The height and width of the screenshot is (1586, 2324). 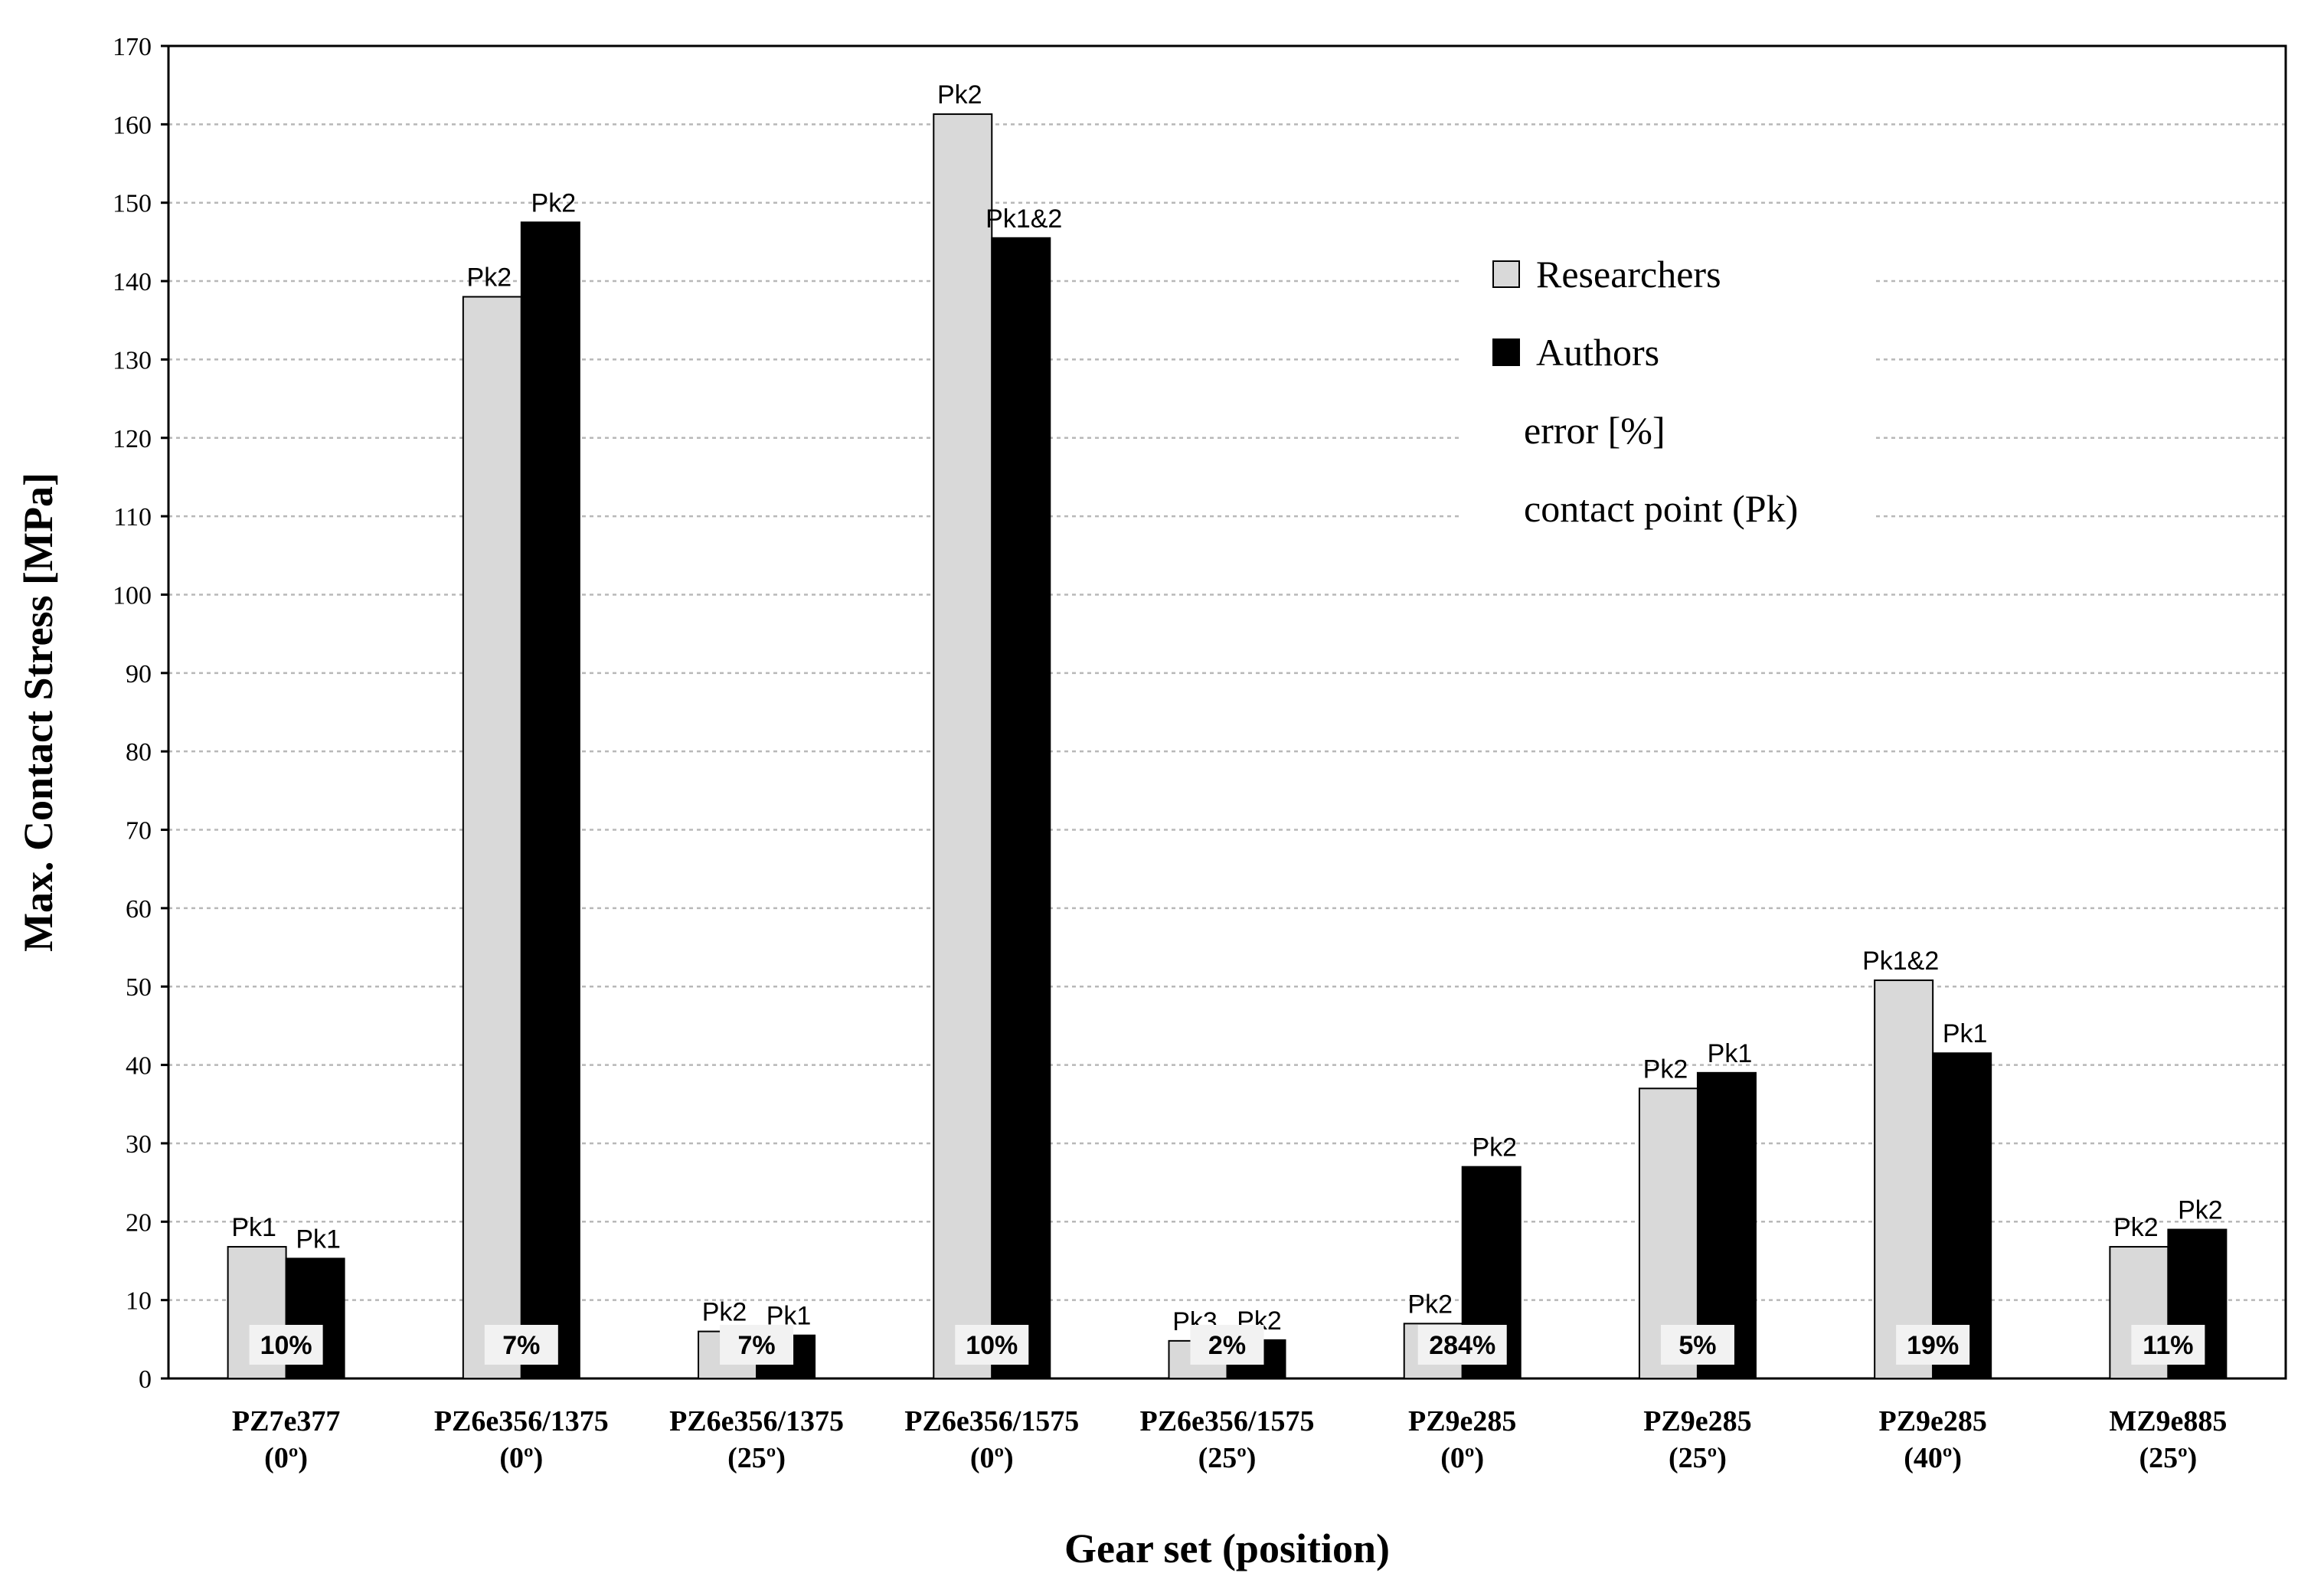 What do you see at coordinates (139, 1223) in the screenshot?
I see `y-tick-label: 20` at bounding box center [139, 1223].